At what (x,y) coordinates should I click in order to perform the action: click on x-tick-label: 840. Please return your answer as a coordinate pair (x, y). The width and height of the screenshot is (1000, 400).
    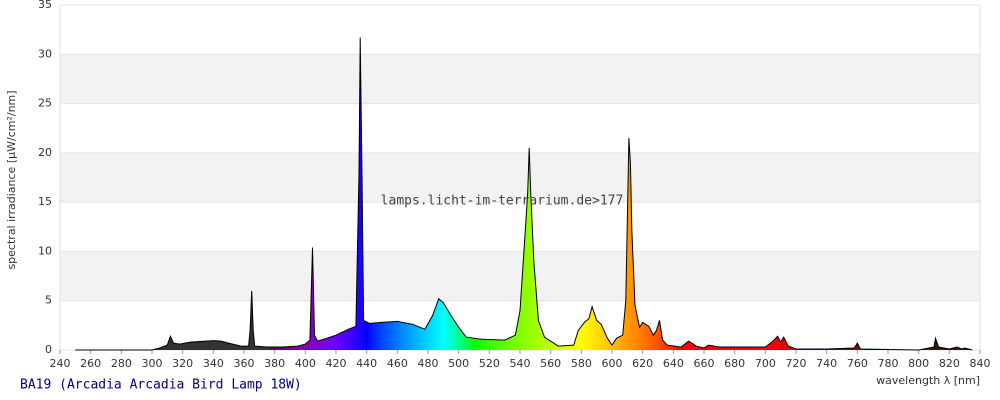
    Looking at the image, I should click on (980, 363).